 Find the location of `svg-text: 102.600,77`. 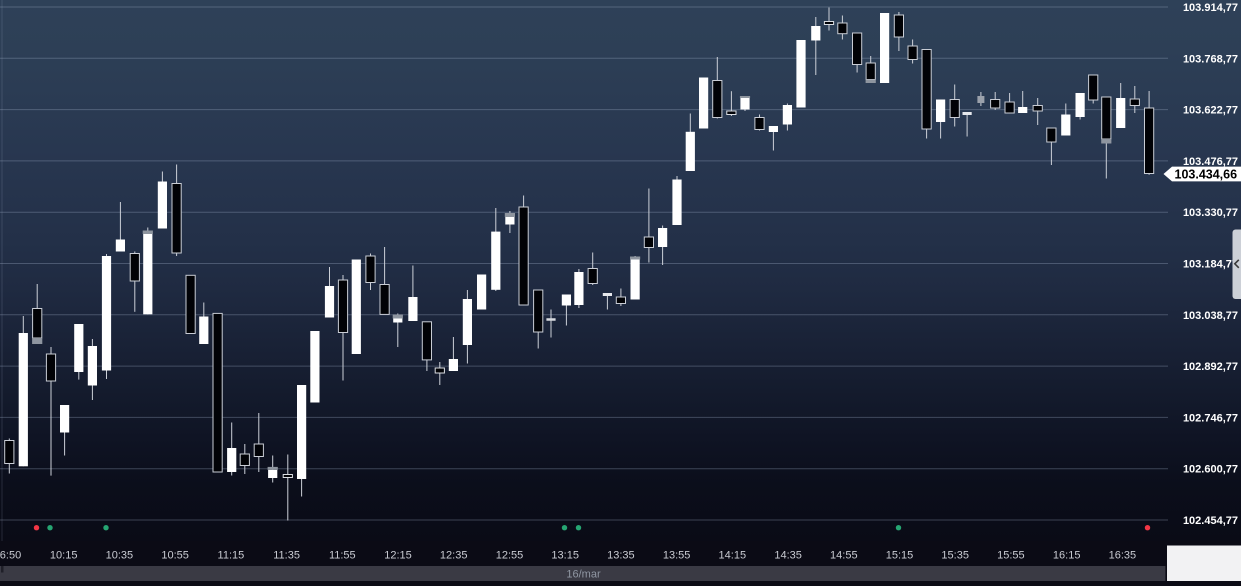

svg-text: 102.600,77 is located at coordinates (1210, 470).